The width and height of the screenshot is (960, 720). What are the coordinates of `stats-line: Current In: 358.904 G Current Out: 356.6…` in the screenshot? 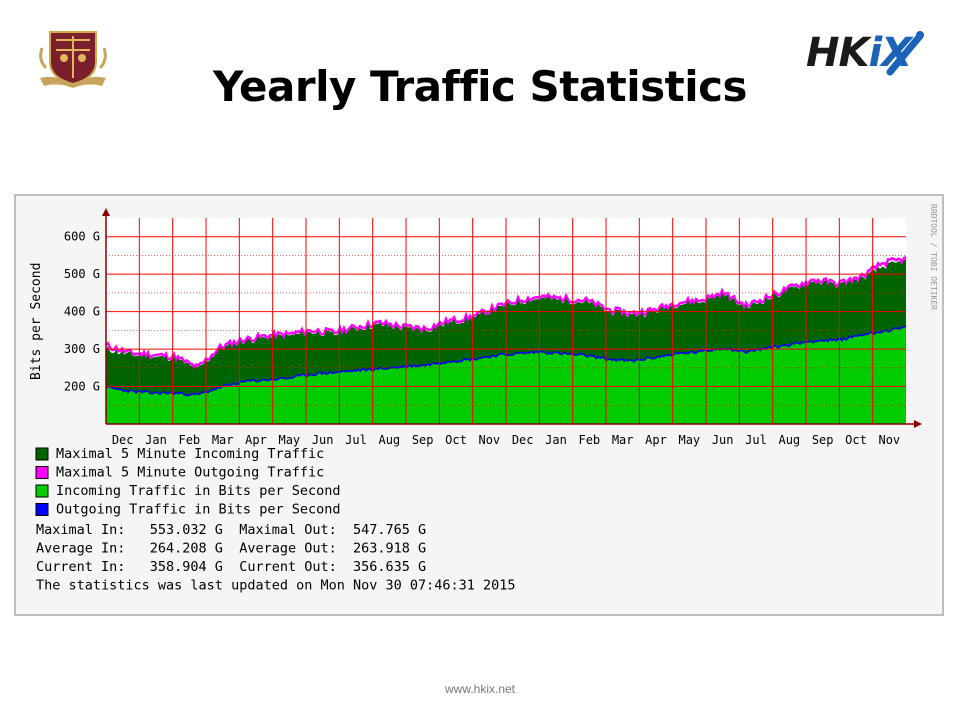 It's located at (231, 567).